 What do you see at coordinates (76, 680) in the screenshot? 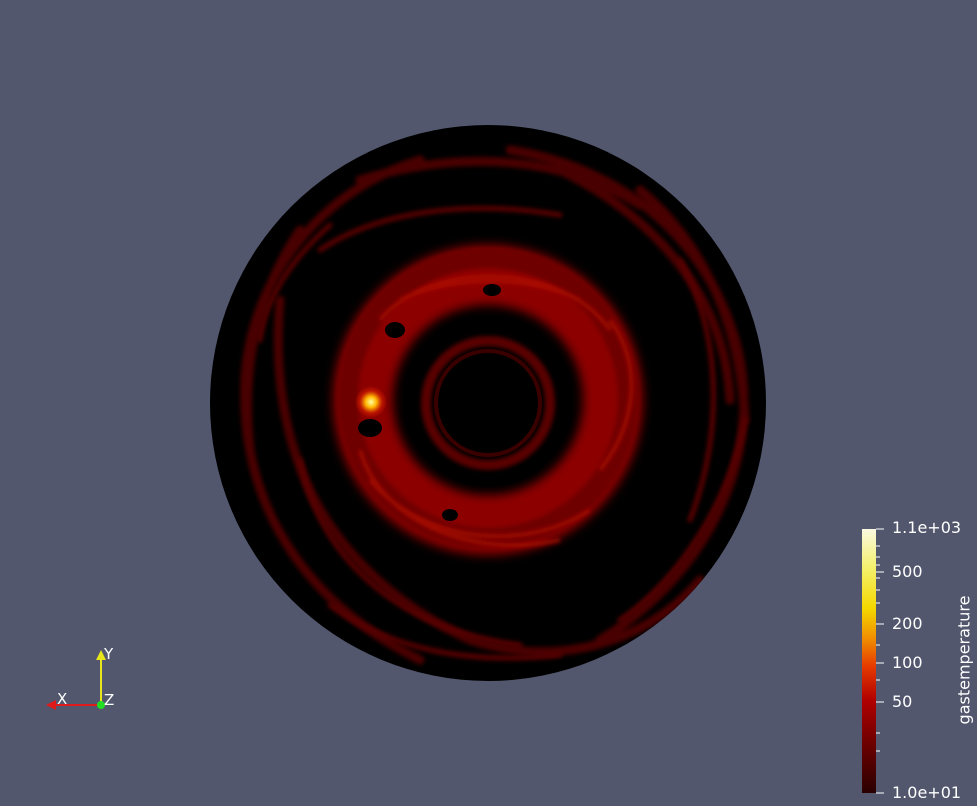
I see `orientation-axes` at bounding box center [76, 680].